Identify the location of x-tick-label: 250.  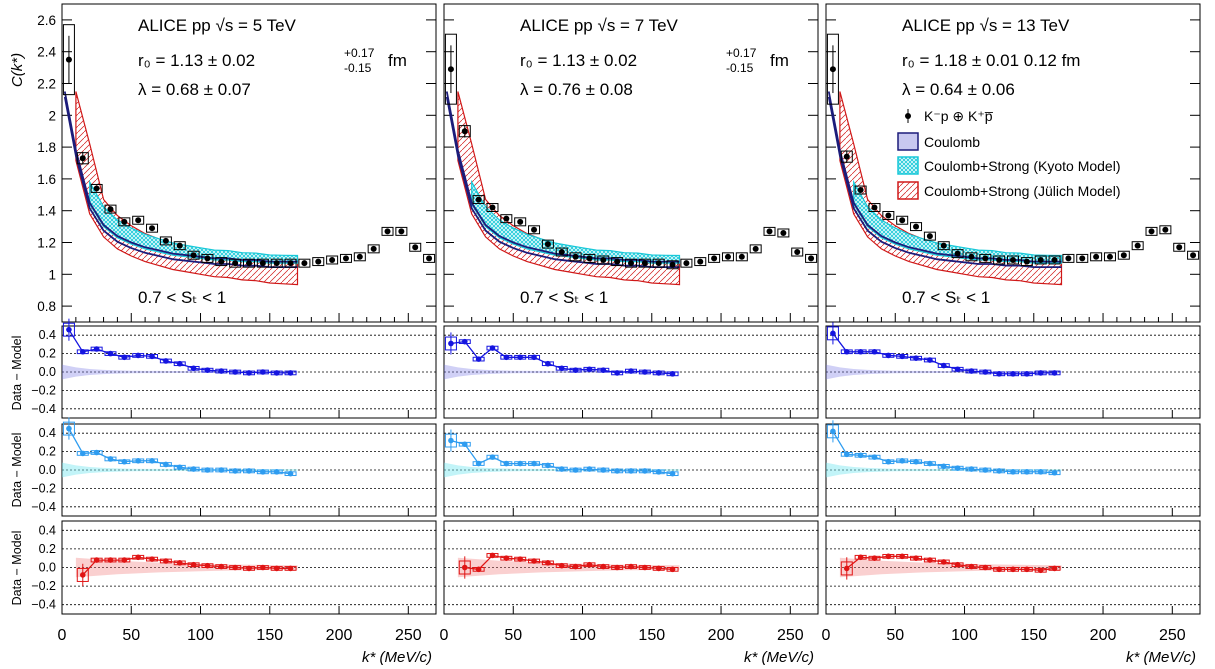
(408, 635).